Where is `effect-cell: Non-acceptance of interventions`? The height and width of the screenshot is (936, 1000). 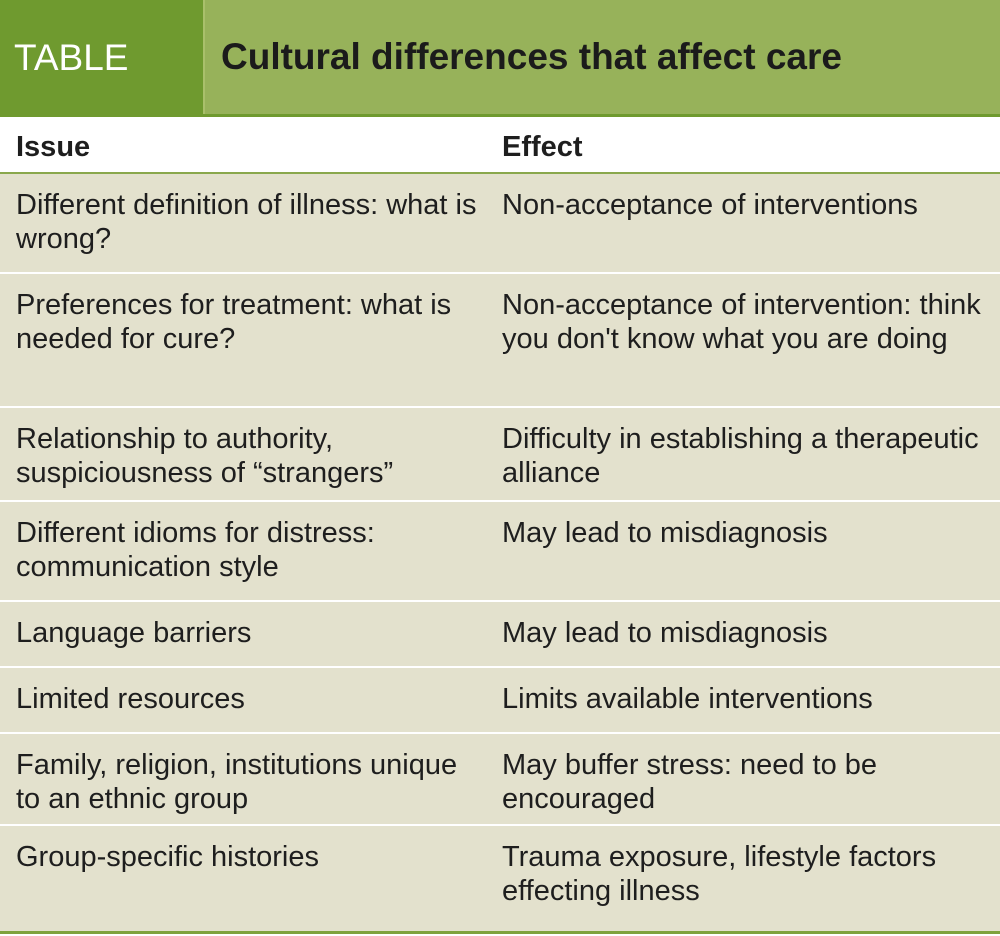 effect-cell: Non-acceptance of interventions is located at coordinates (710, 205).